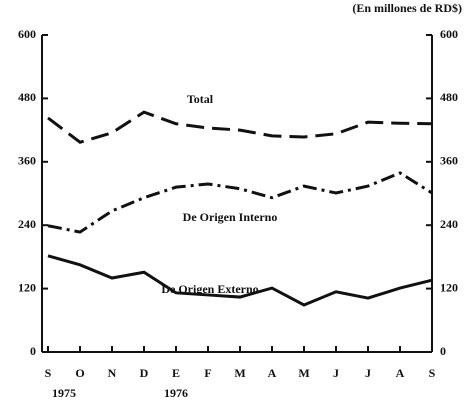 The width and height of the screenshot is (471, 401). What do you see at coordinates (449, 287) in the screenshot?
I see `y2-tick-label: 120` at bounding box center [449, 287].